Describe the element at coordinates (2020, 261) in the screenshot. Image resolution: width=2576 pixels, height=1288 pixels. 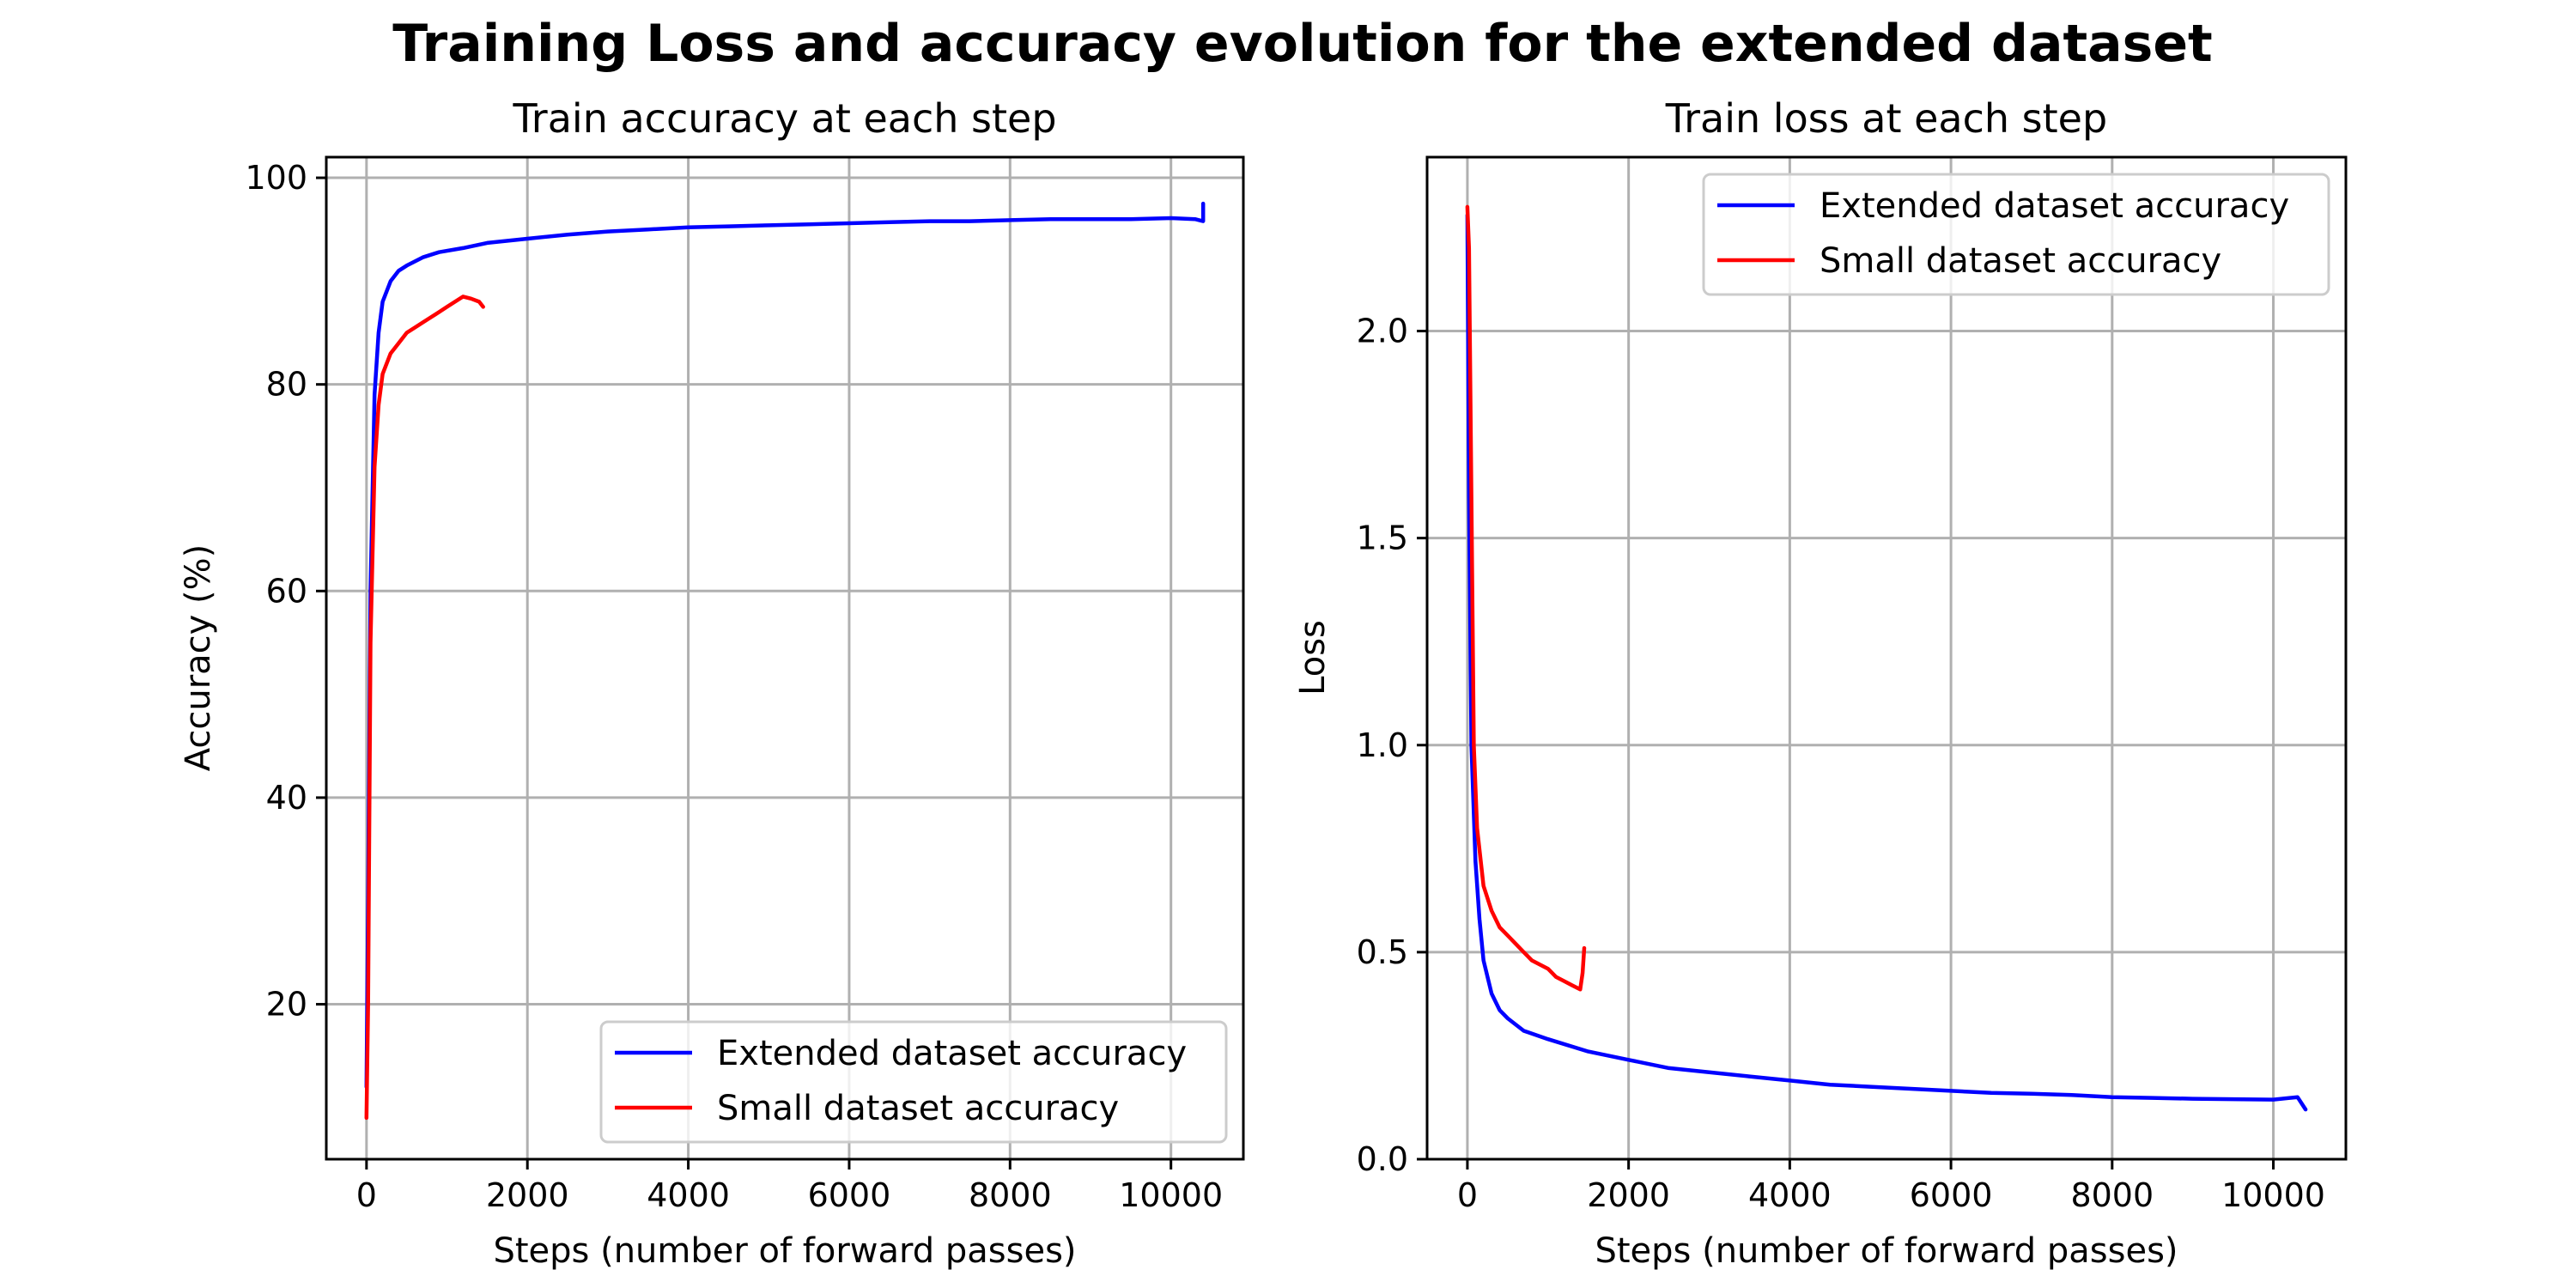
I see `loss-legend-label-small: Small dataset accuracy` at that location.